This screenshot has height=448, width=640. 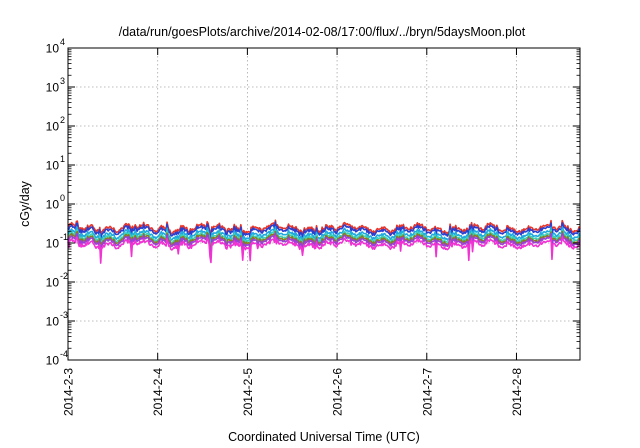 I want to click on y-tick-label: 10 1, so click(x=55, y=163).